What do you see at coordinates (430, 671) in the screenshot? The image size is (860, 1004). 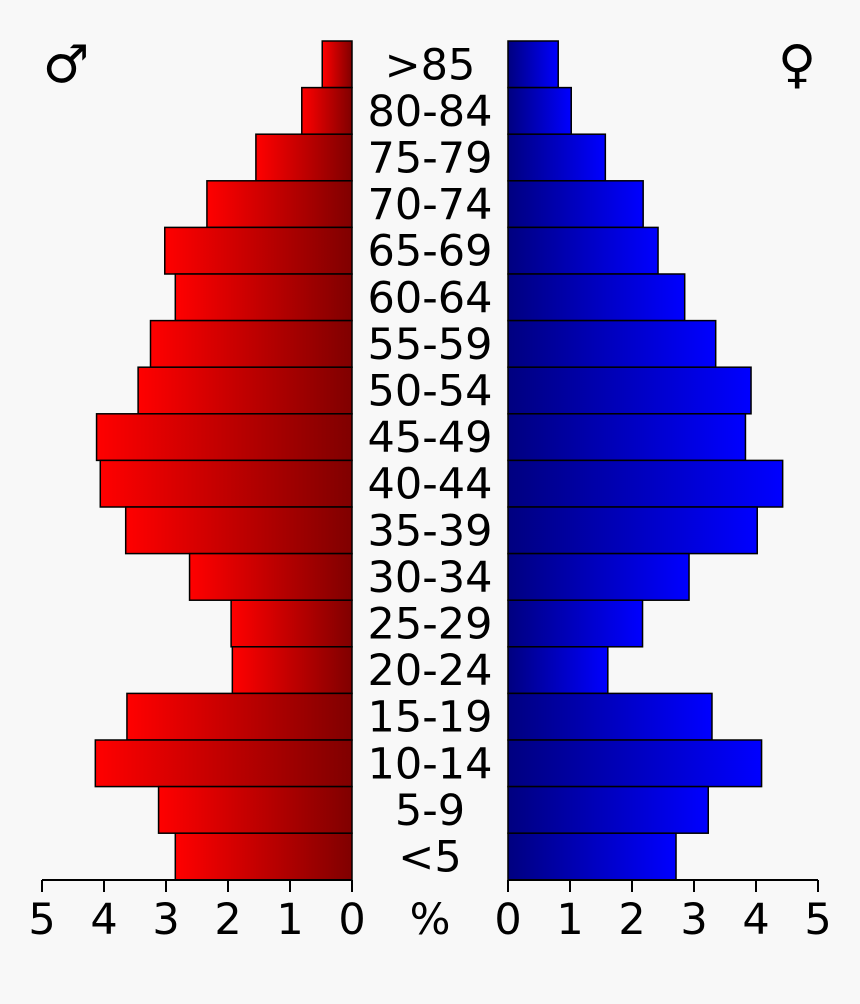 I see `age-group-label: 20-24` at bounding box center [430, 671].